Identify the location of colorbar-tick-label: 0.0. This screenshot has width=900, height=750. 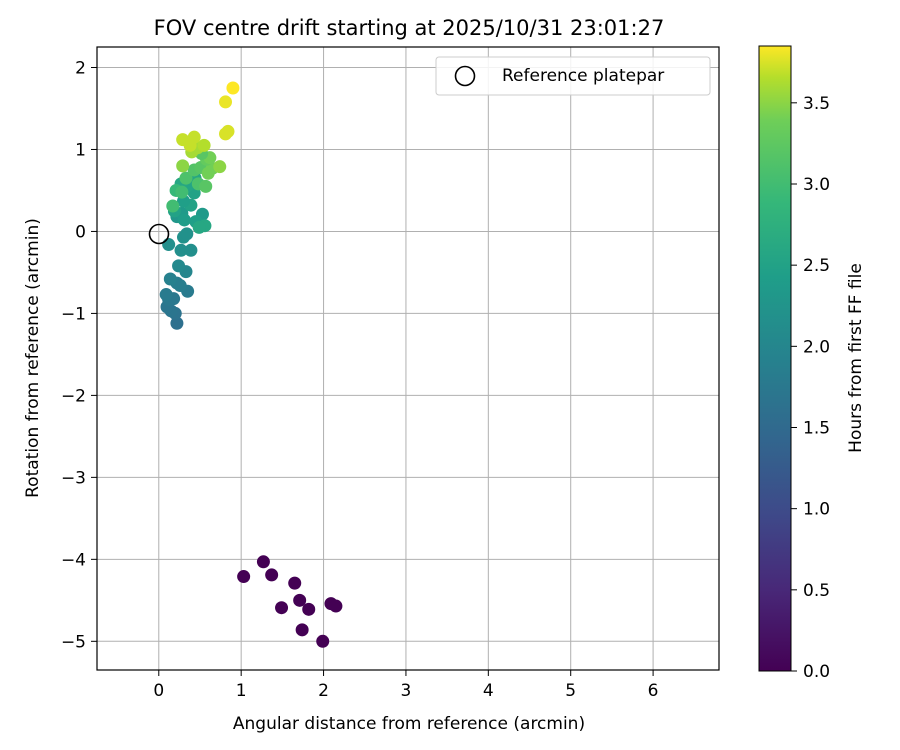
(816, 672).